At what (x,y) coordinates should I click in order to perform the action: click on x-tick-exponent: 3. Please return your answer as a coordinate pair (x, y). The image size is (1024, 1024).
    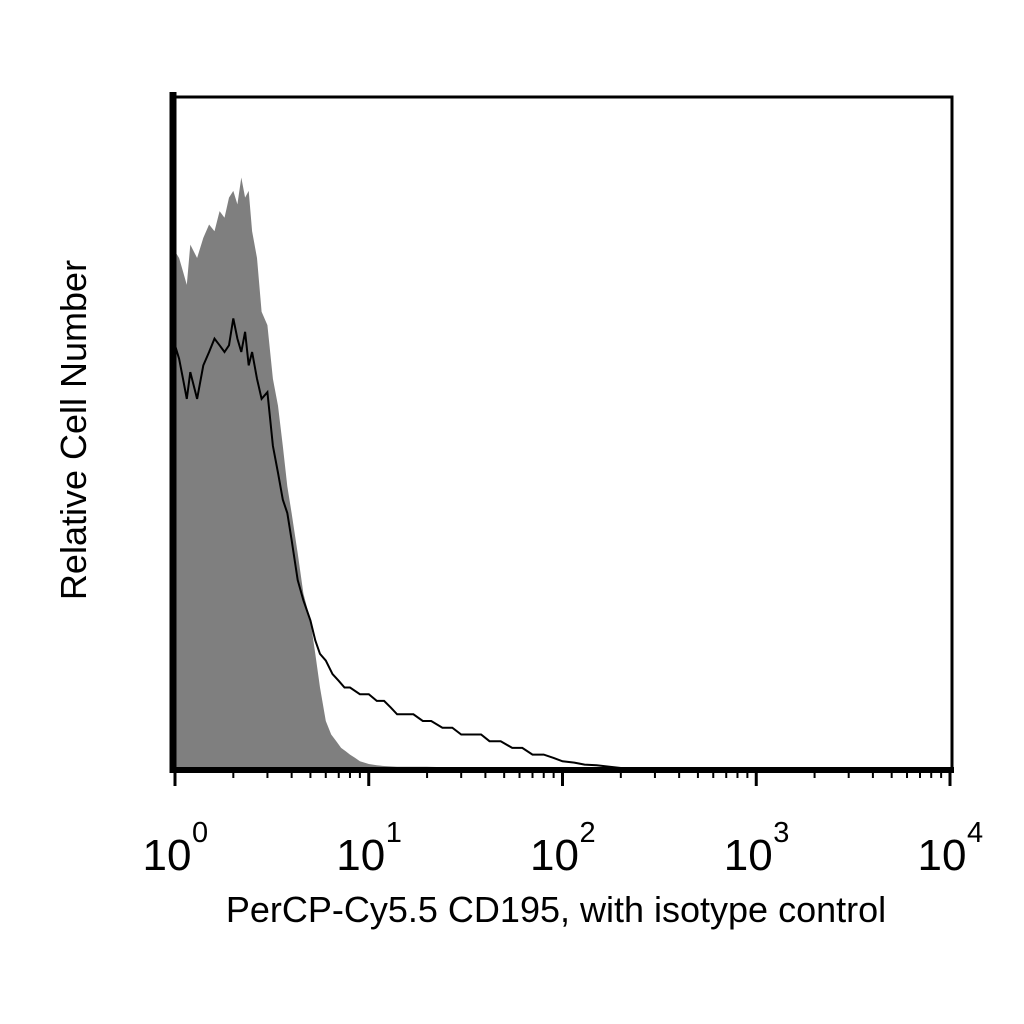
    Looking at the image, I should click on (781, 833).